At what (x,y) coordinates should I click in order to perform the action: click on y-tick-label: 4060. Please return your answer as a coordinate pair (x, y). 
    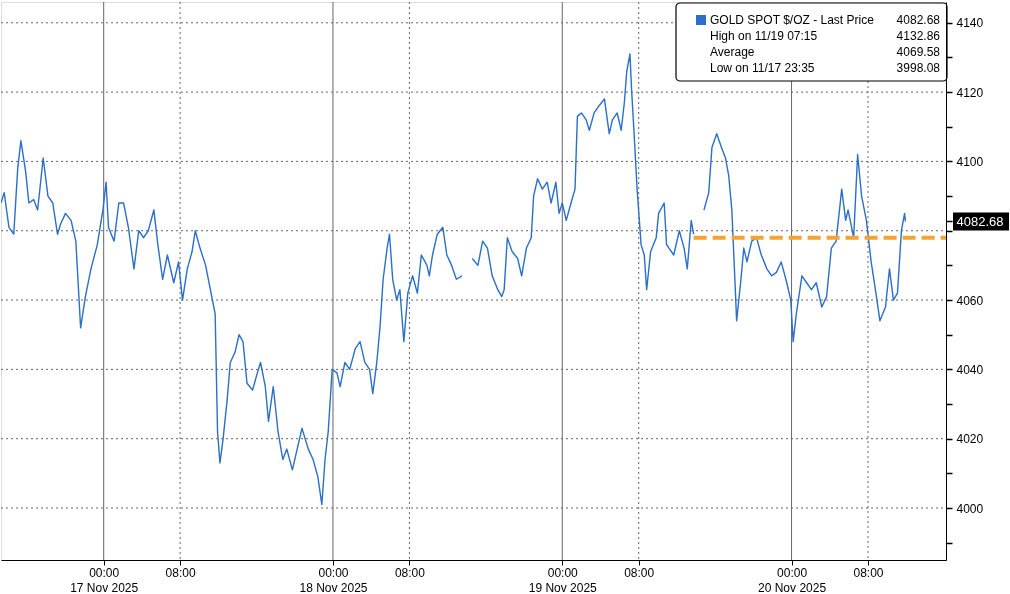
    Looking at the image, I should click on (970, 300).